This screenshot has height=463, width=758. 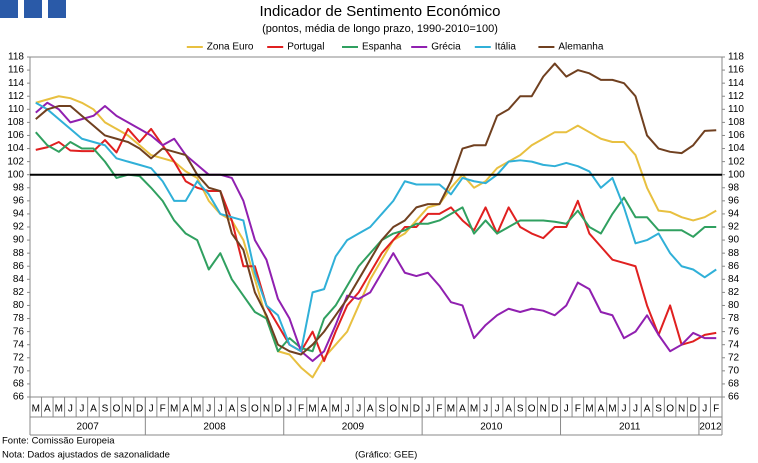 What do you see at coordinates (16, 96) in the screenshot?
I see `y-tick-label: 112` at bounding box center [16, 96].